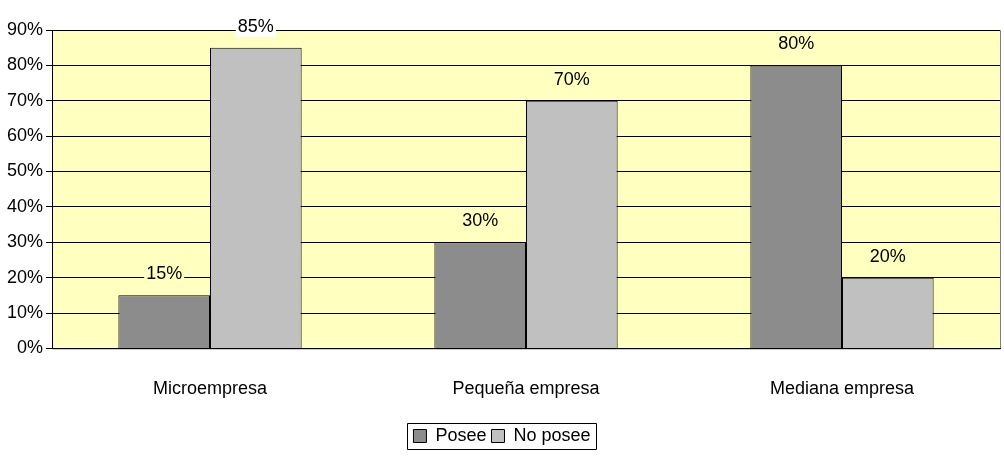 This screenshot has width=1004, height=459. Describe the element at coordinates (25, 170) in the screenshot. I see `y-tick-label: 50%` at that location.